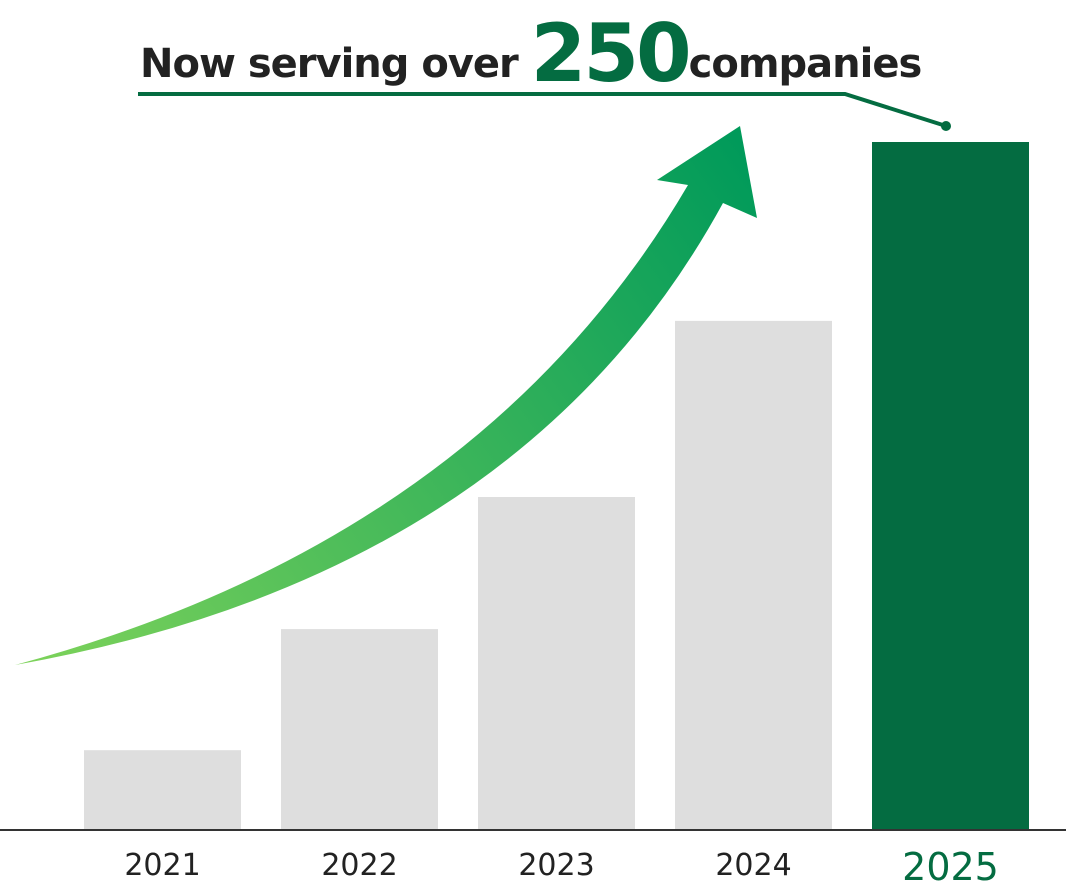  I want to click on x-tick-label-2022: 2022, so click(359, 865).